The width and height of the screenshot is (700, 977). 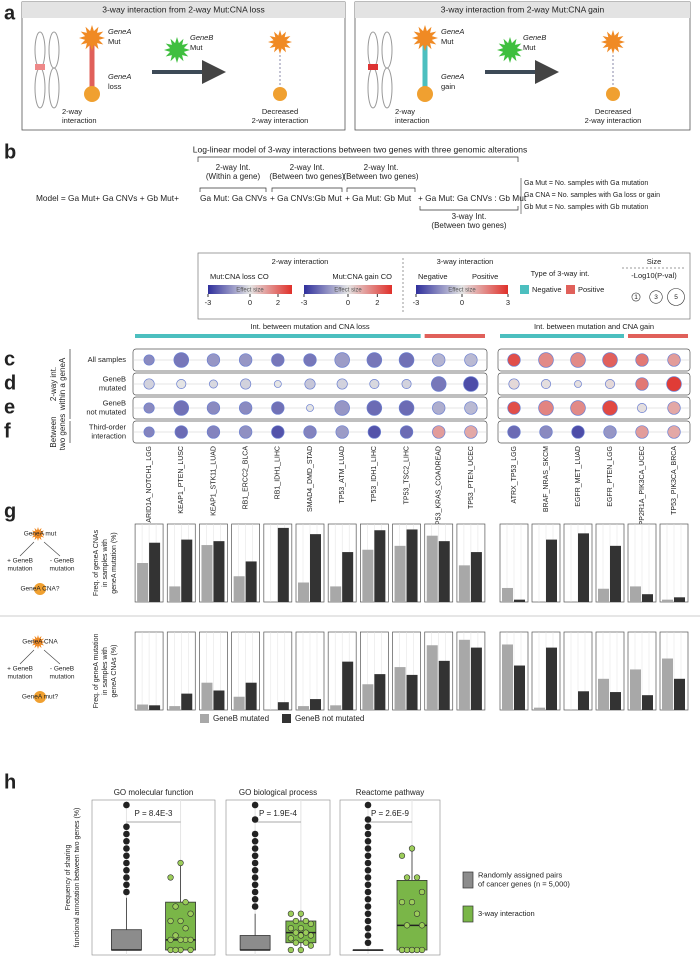 What do you see at coordinates (462, 291) in the screenshot?
I see `colorbar-caption: Effect size` at bounding box center [462, 291].